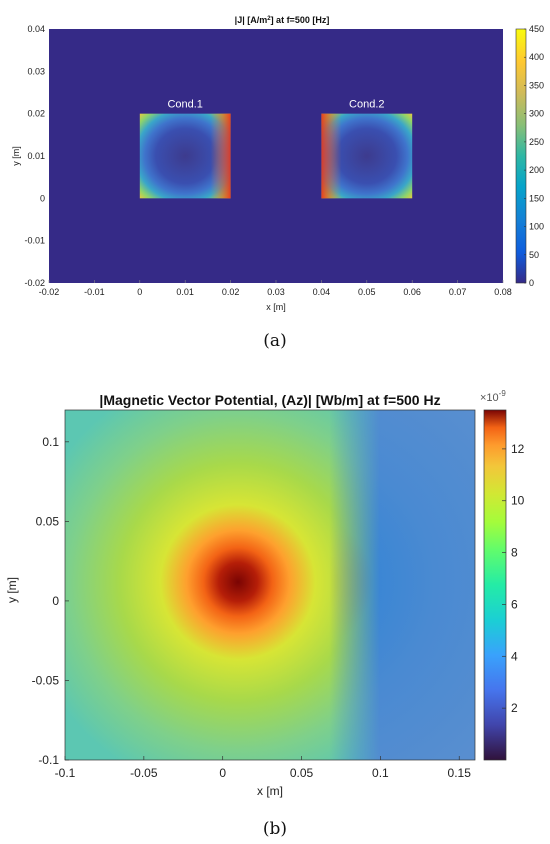  Describe the element at coordinates (322, 292) in the screenshot. I see `plot-a-x-tick-label: 0.04` at that location.